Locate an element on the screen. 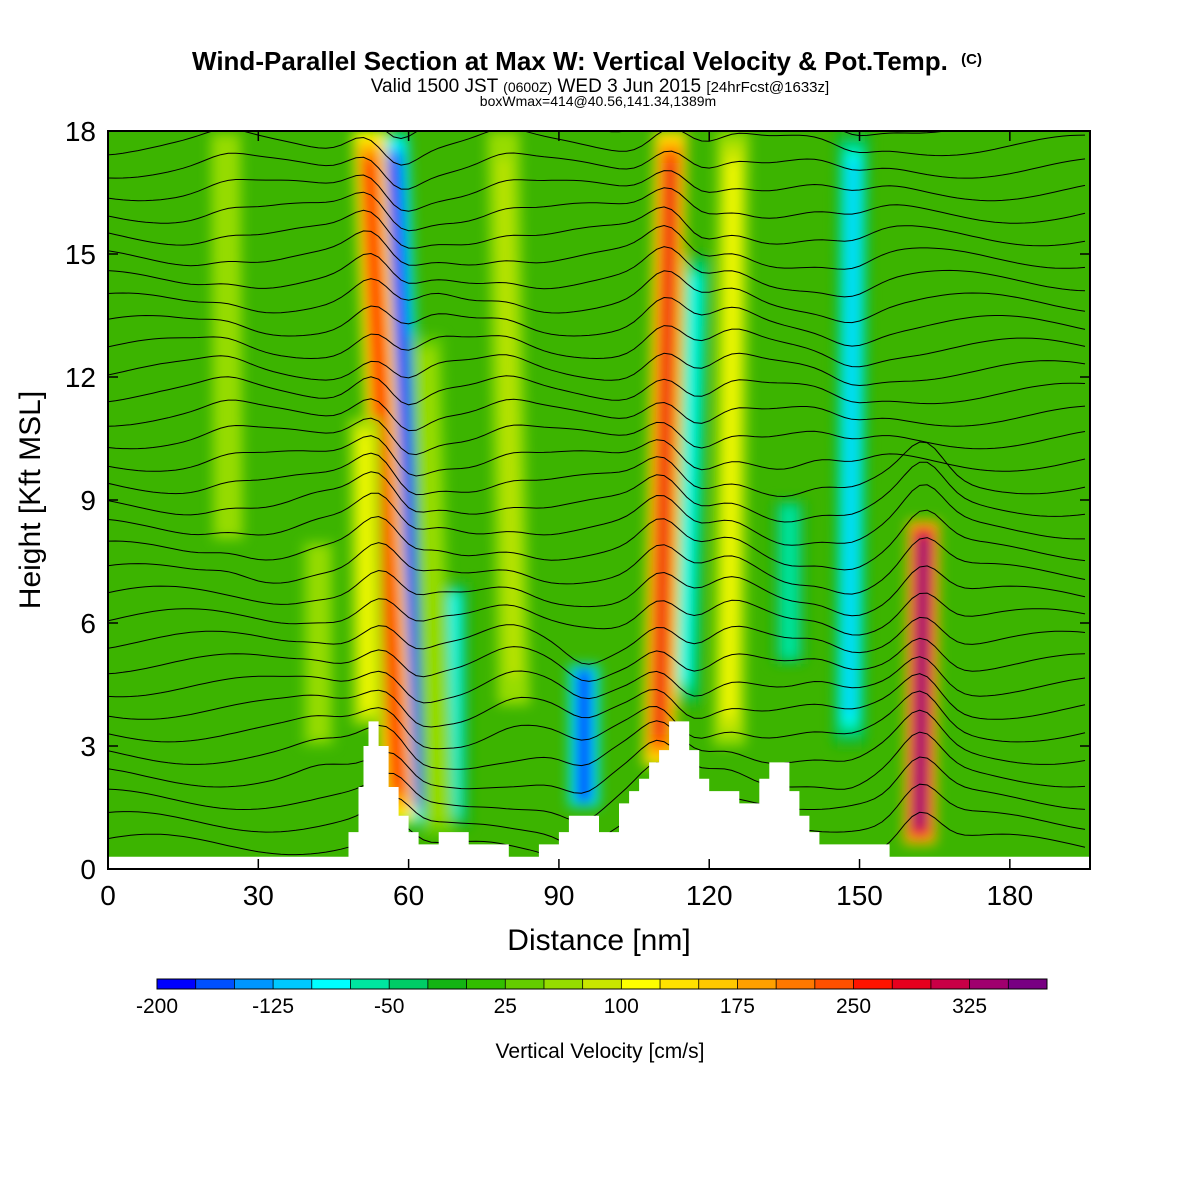  x-tick-label: 30 is located at coordinates (258, 895).